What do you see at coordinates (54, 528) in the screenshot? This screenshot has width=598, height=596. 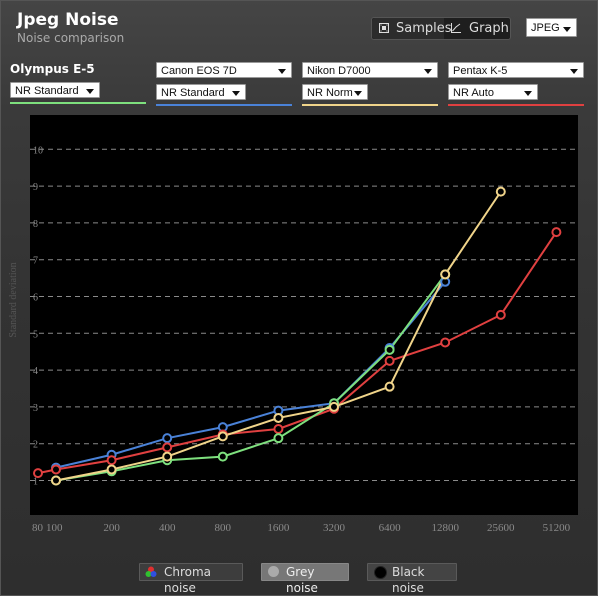 I see `x-tick-label: 100` at bounding box center [54, 528].